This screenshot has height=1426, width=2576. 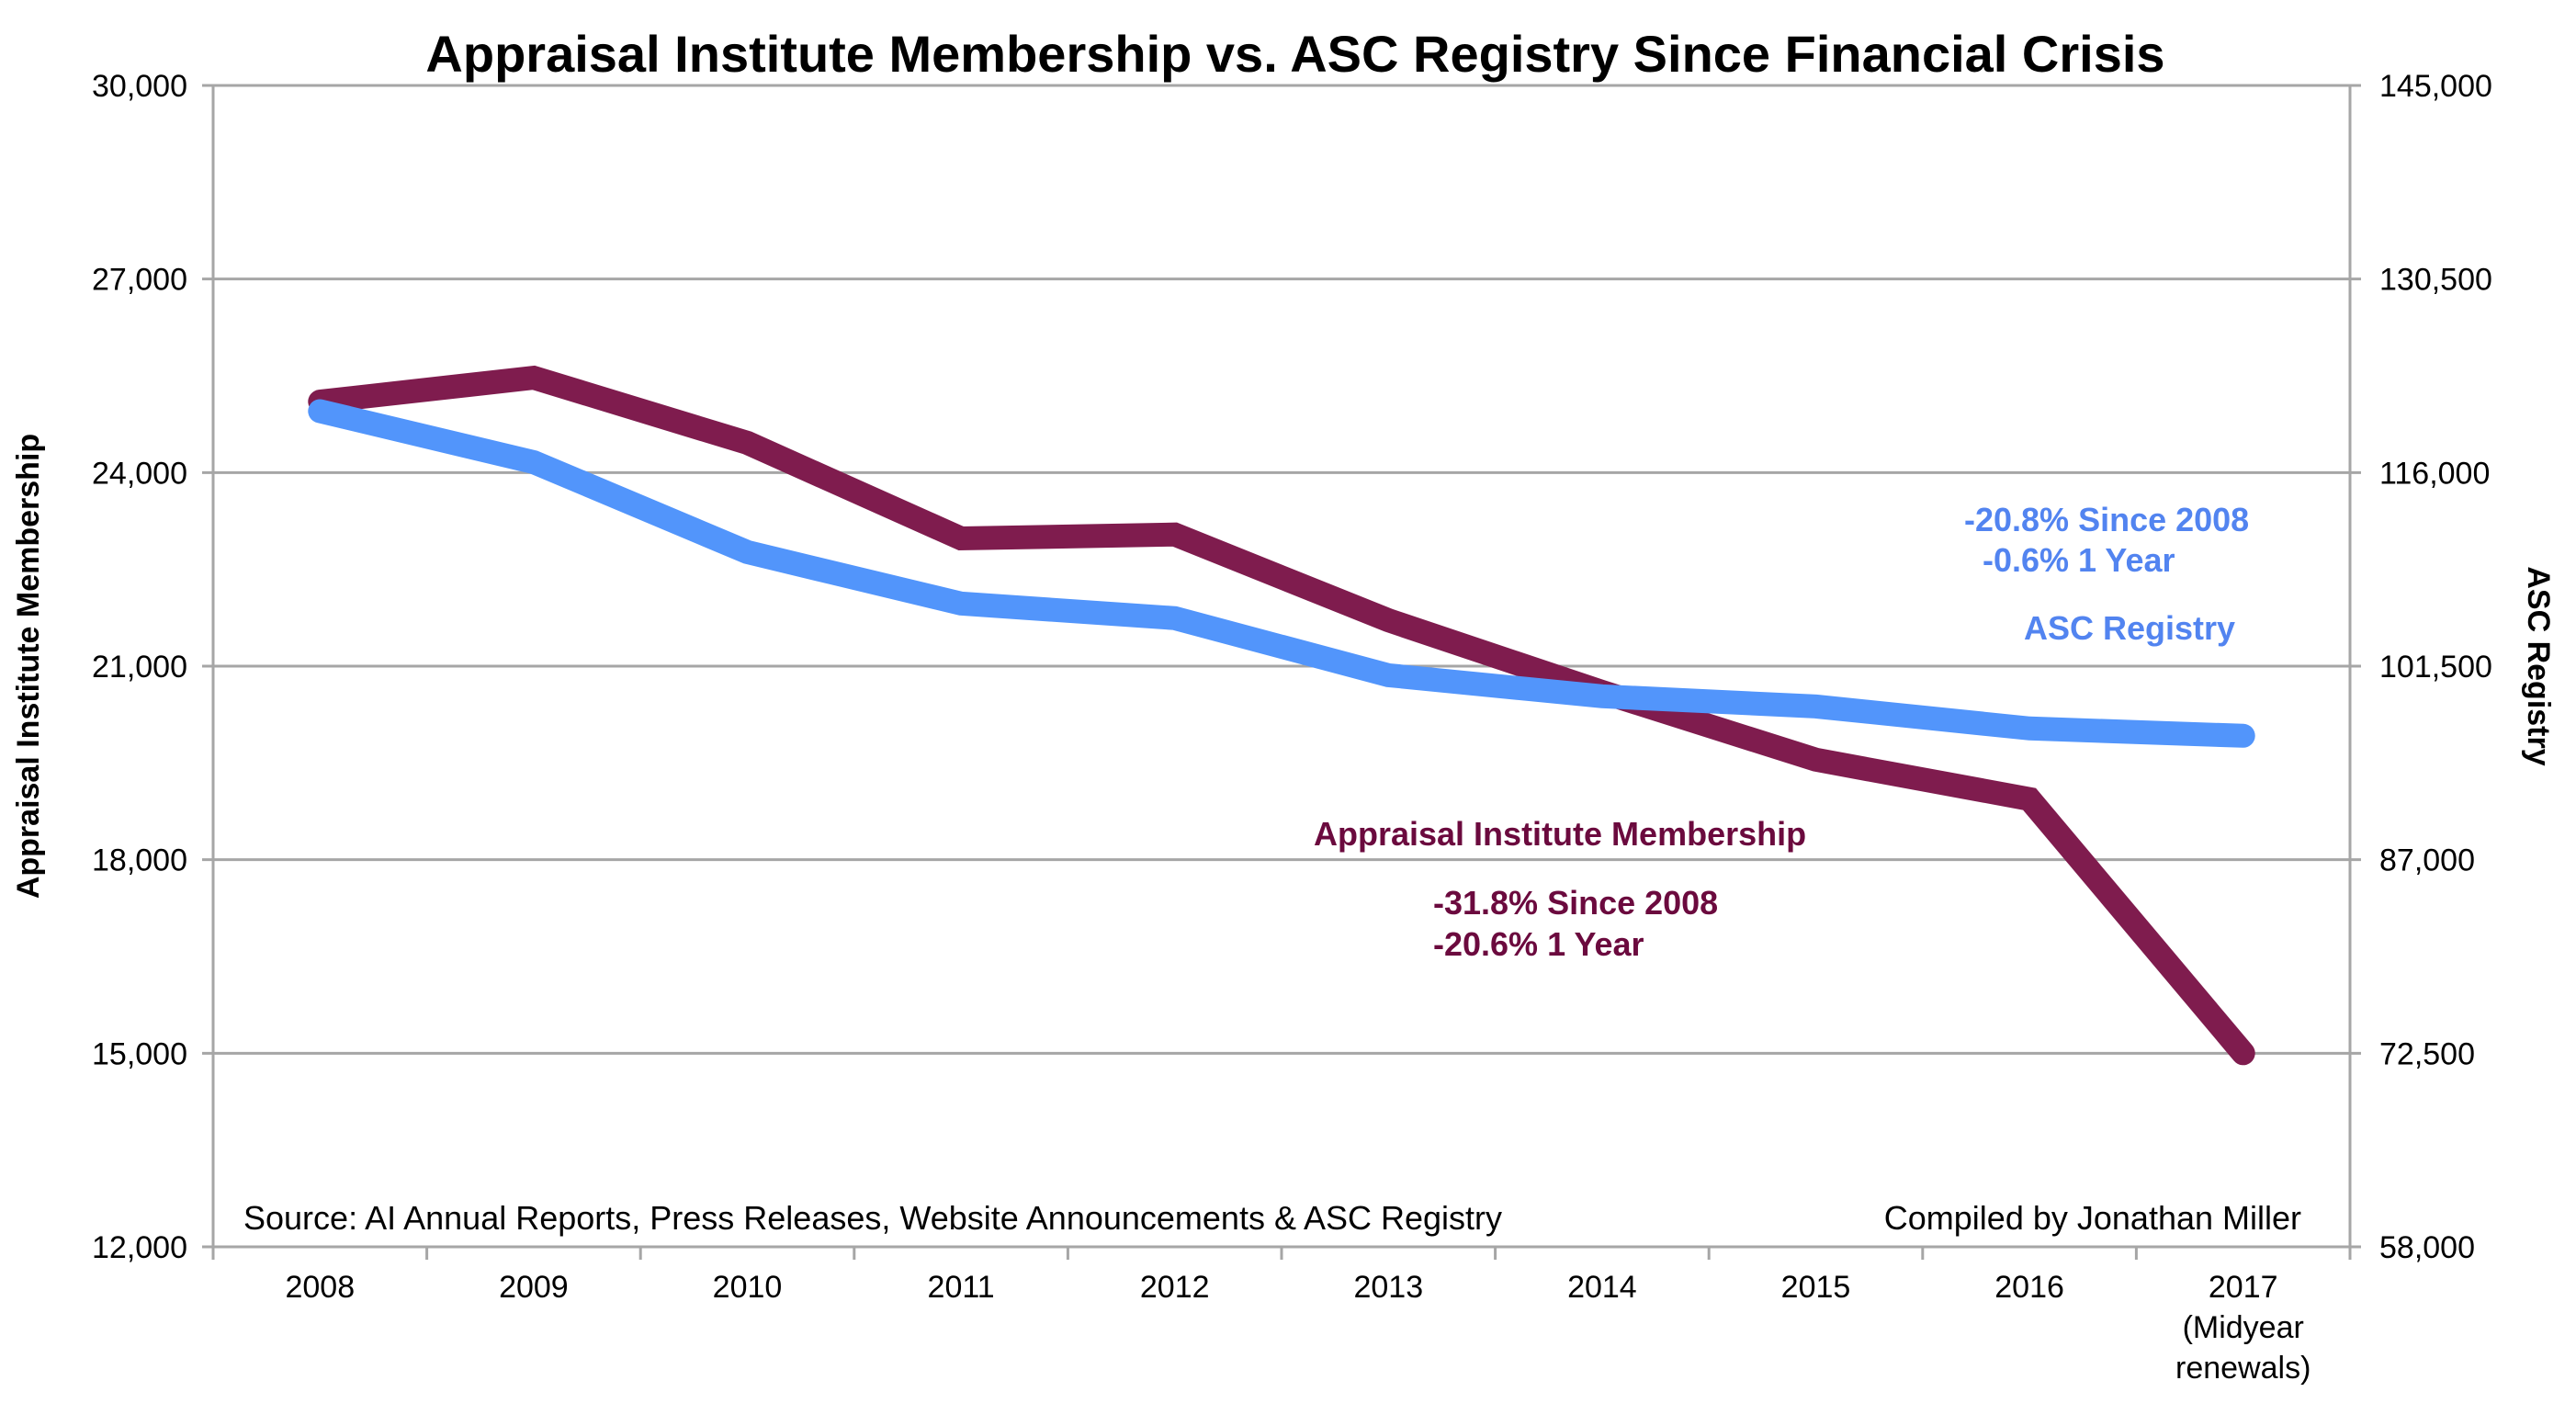 What do you see at coordinates (748, 1287) in the screenshot?
I see `x-tick-label: 2010` at bounding box center [748, 1287].